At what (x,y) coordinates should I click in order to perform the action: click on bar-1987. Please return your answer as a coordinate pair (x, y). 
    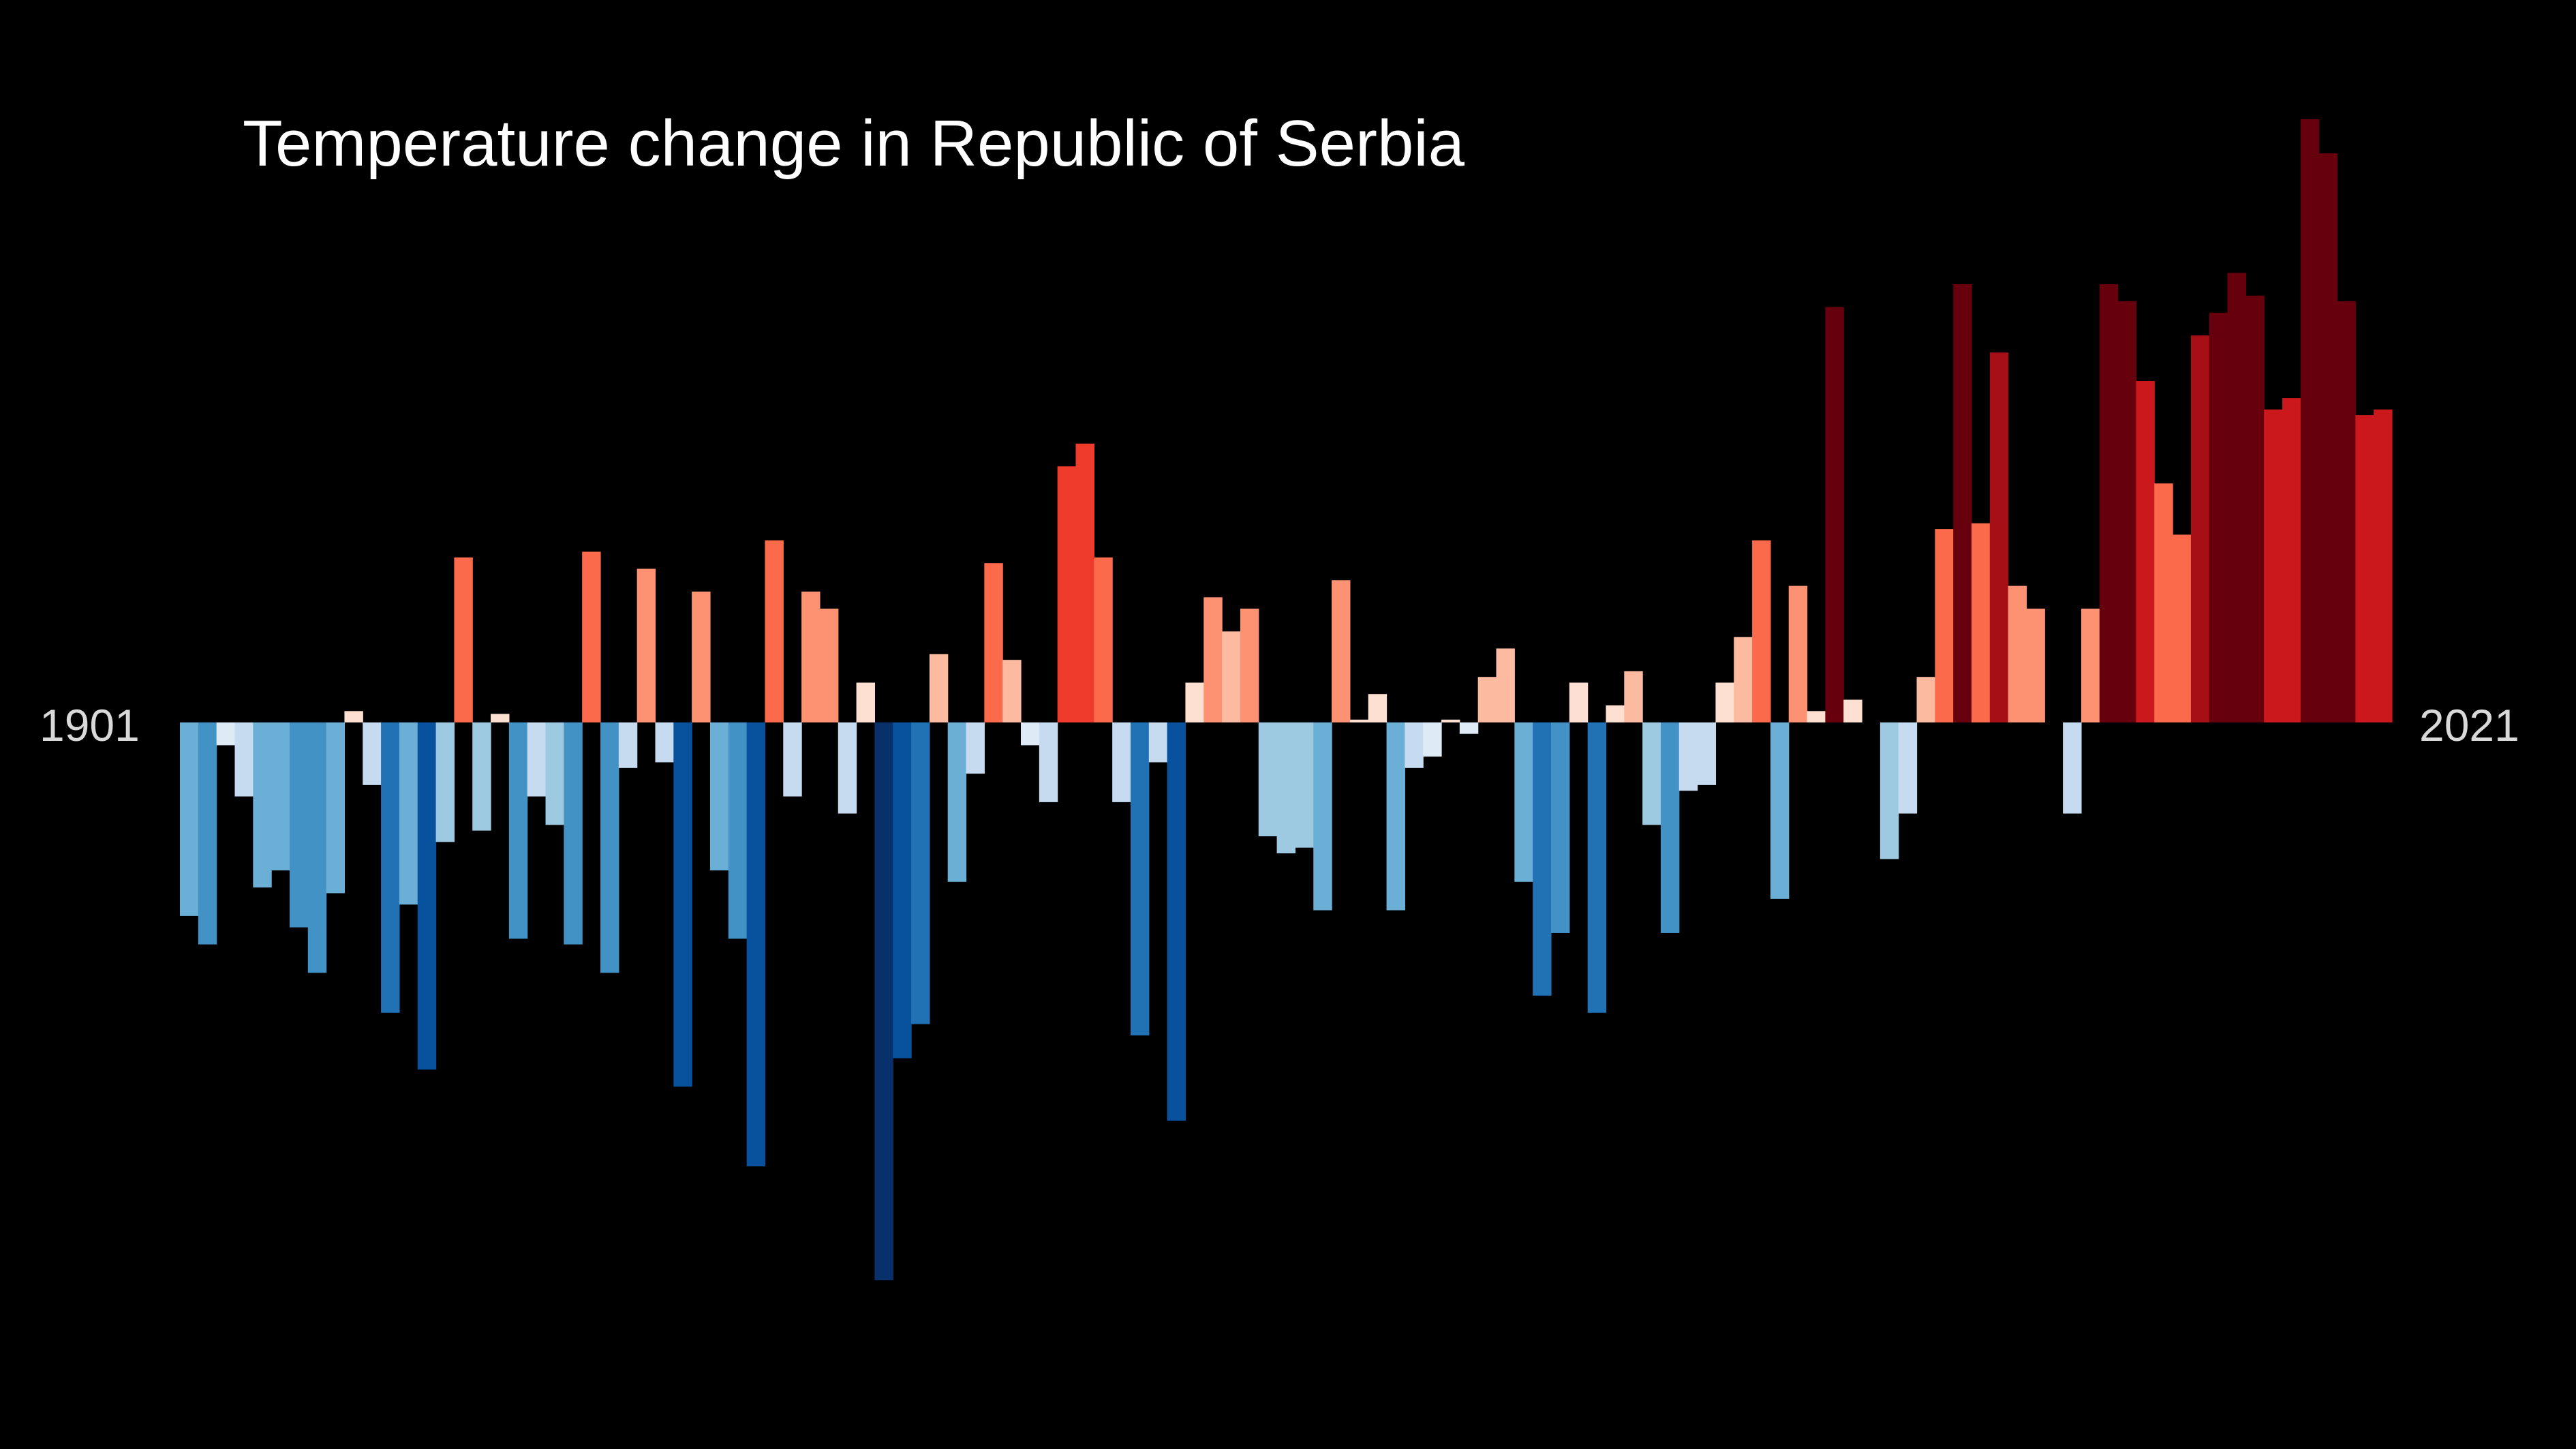
    Looking at the image, I should click on (1762, 631).